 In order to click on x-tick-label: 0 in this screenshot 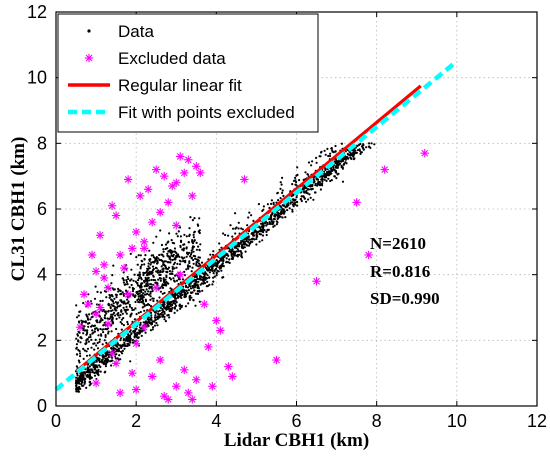, I will do `click(56, 421)`.